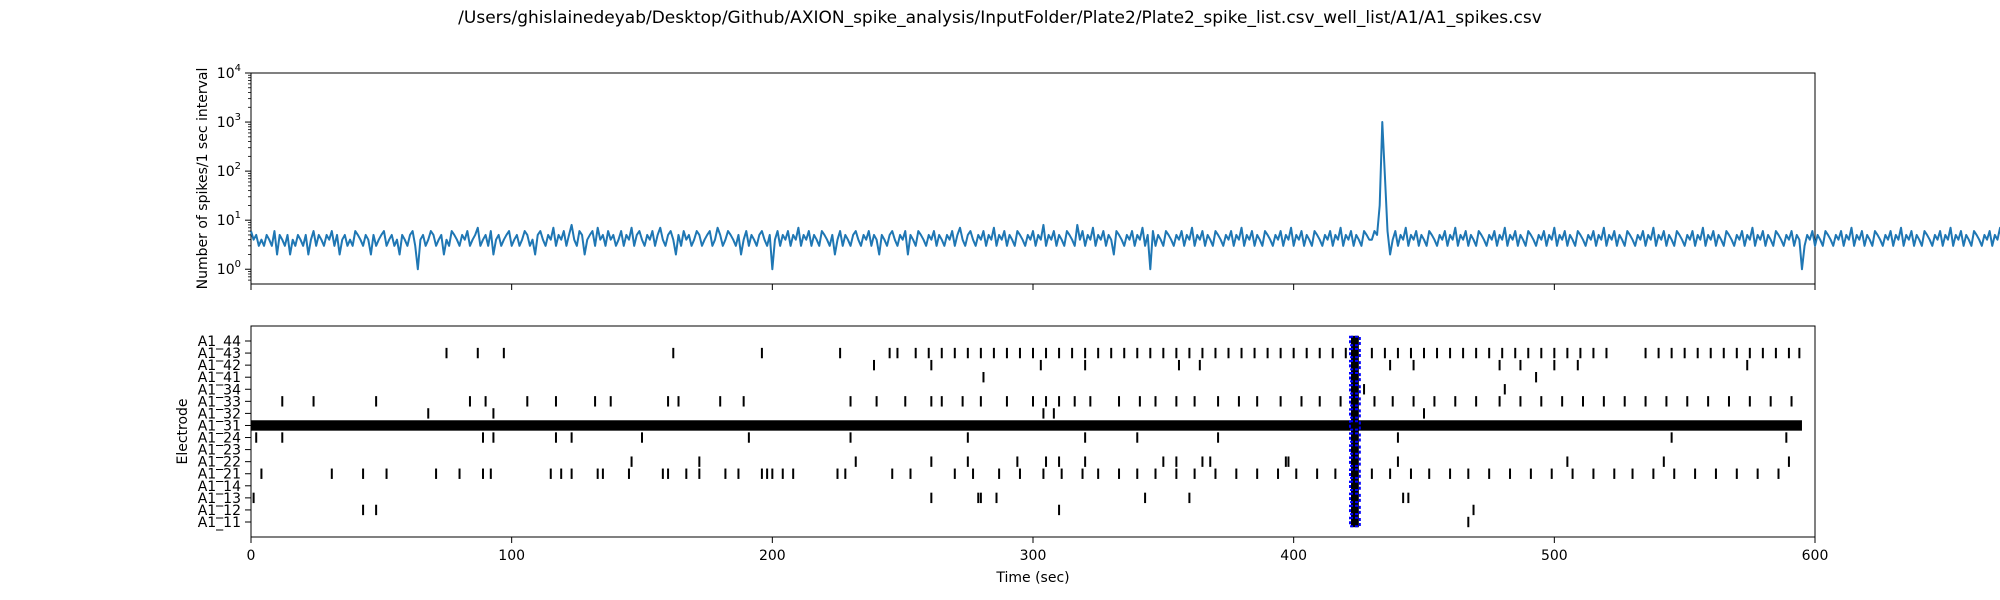 This screenshot has width=2000, height=600. I want to click on electrode-tick-label: A1_41, so click(219, 378).